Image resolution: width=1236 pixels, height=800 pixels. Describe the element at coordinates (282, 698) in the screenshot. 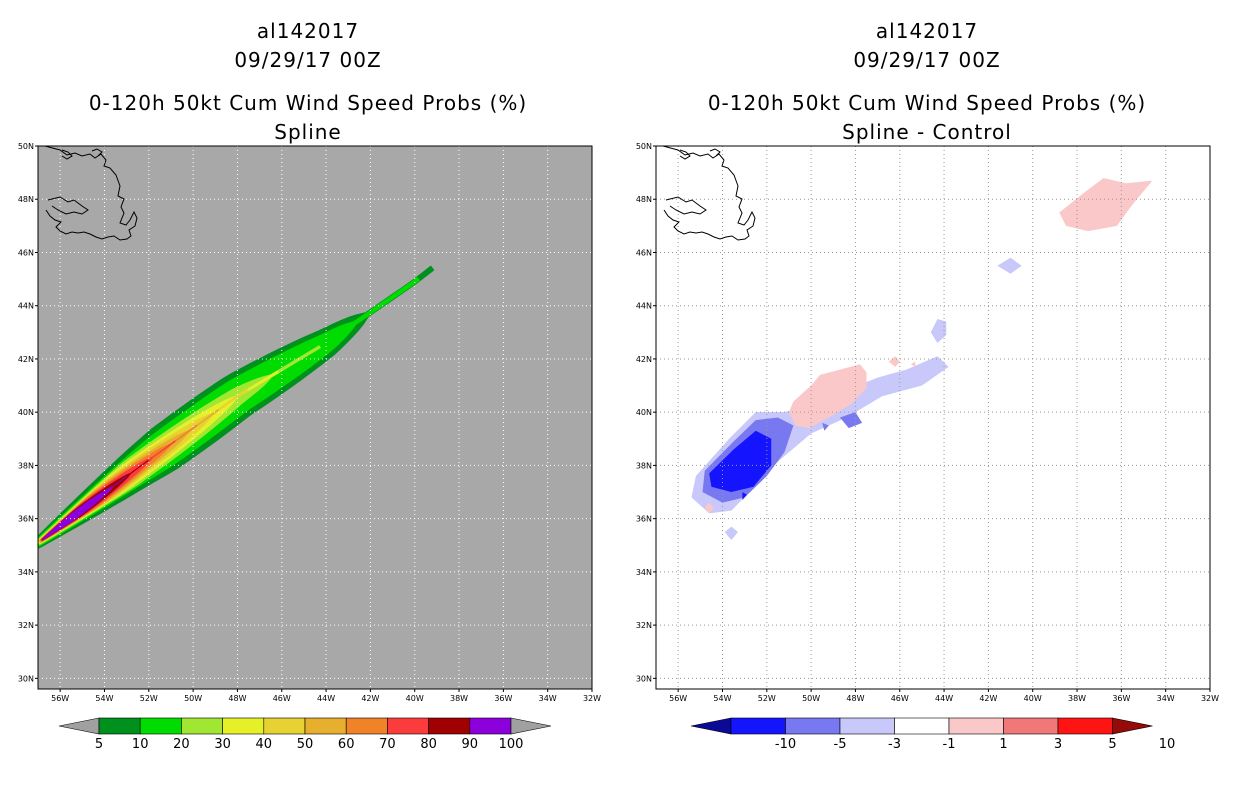

I see `x-tick-label: 46W` at that location.